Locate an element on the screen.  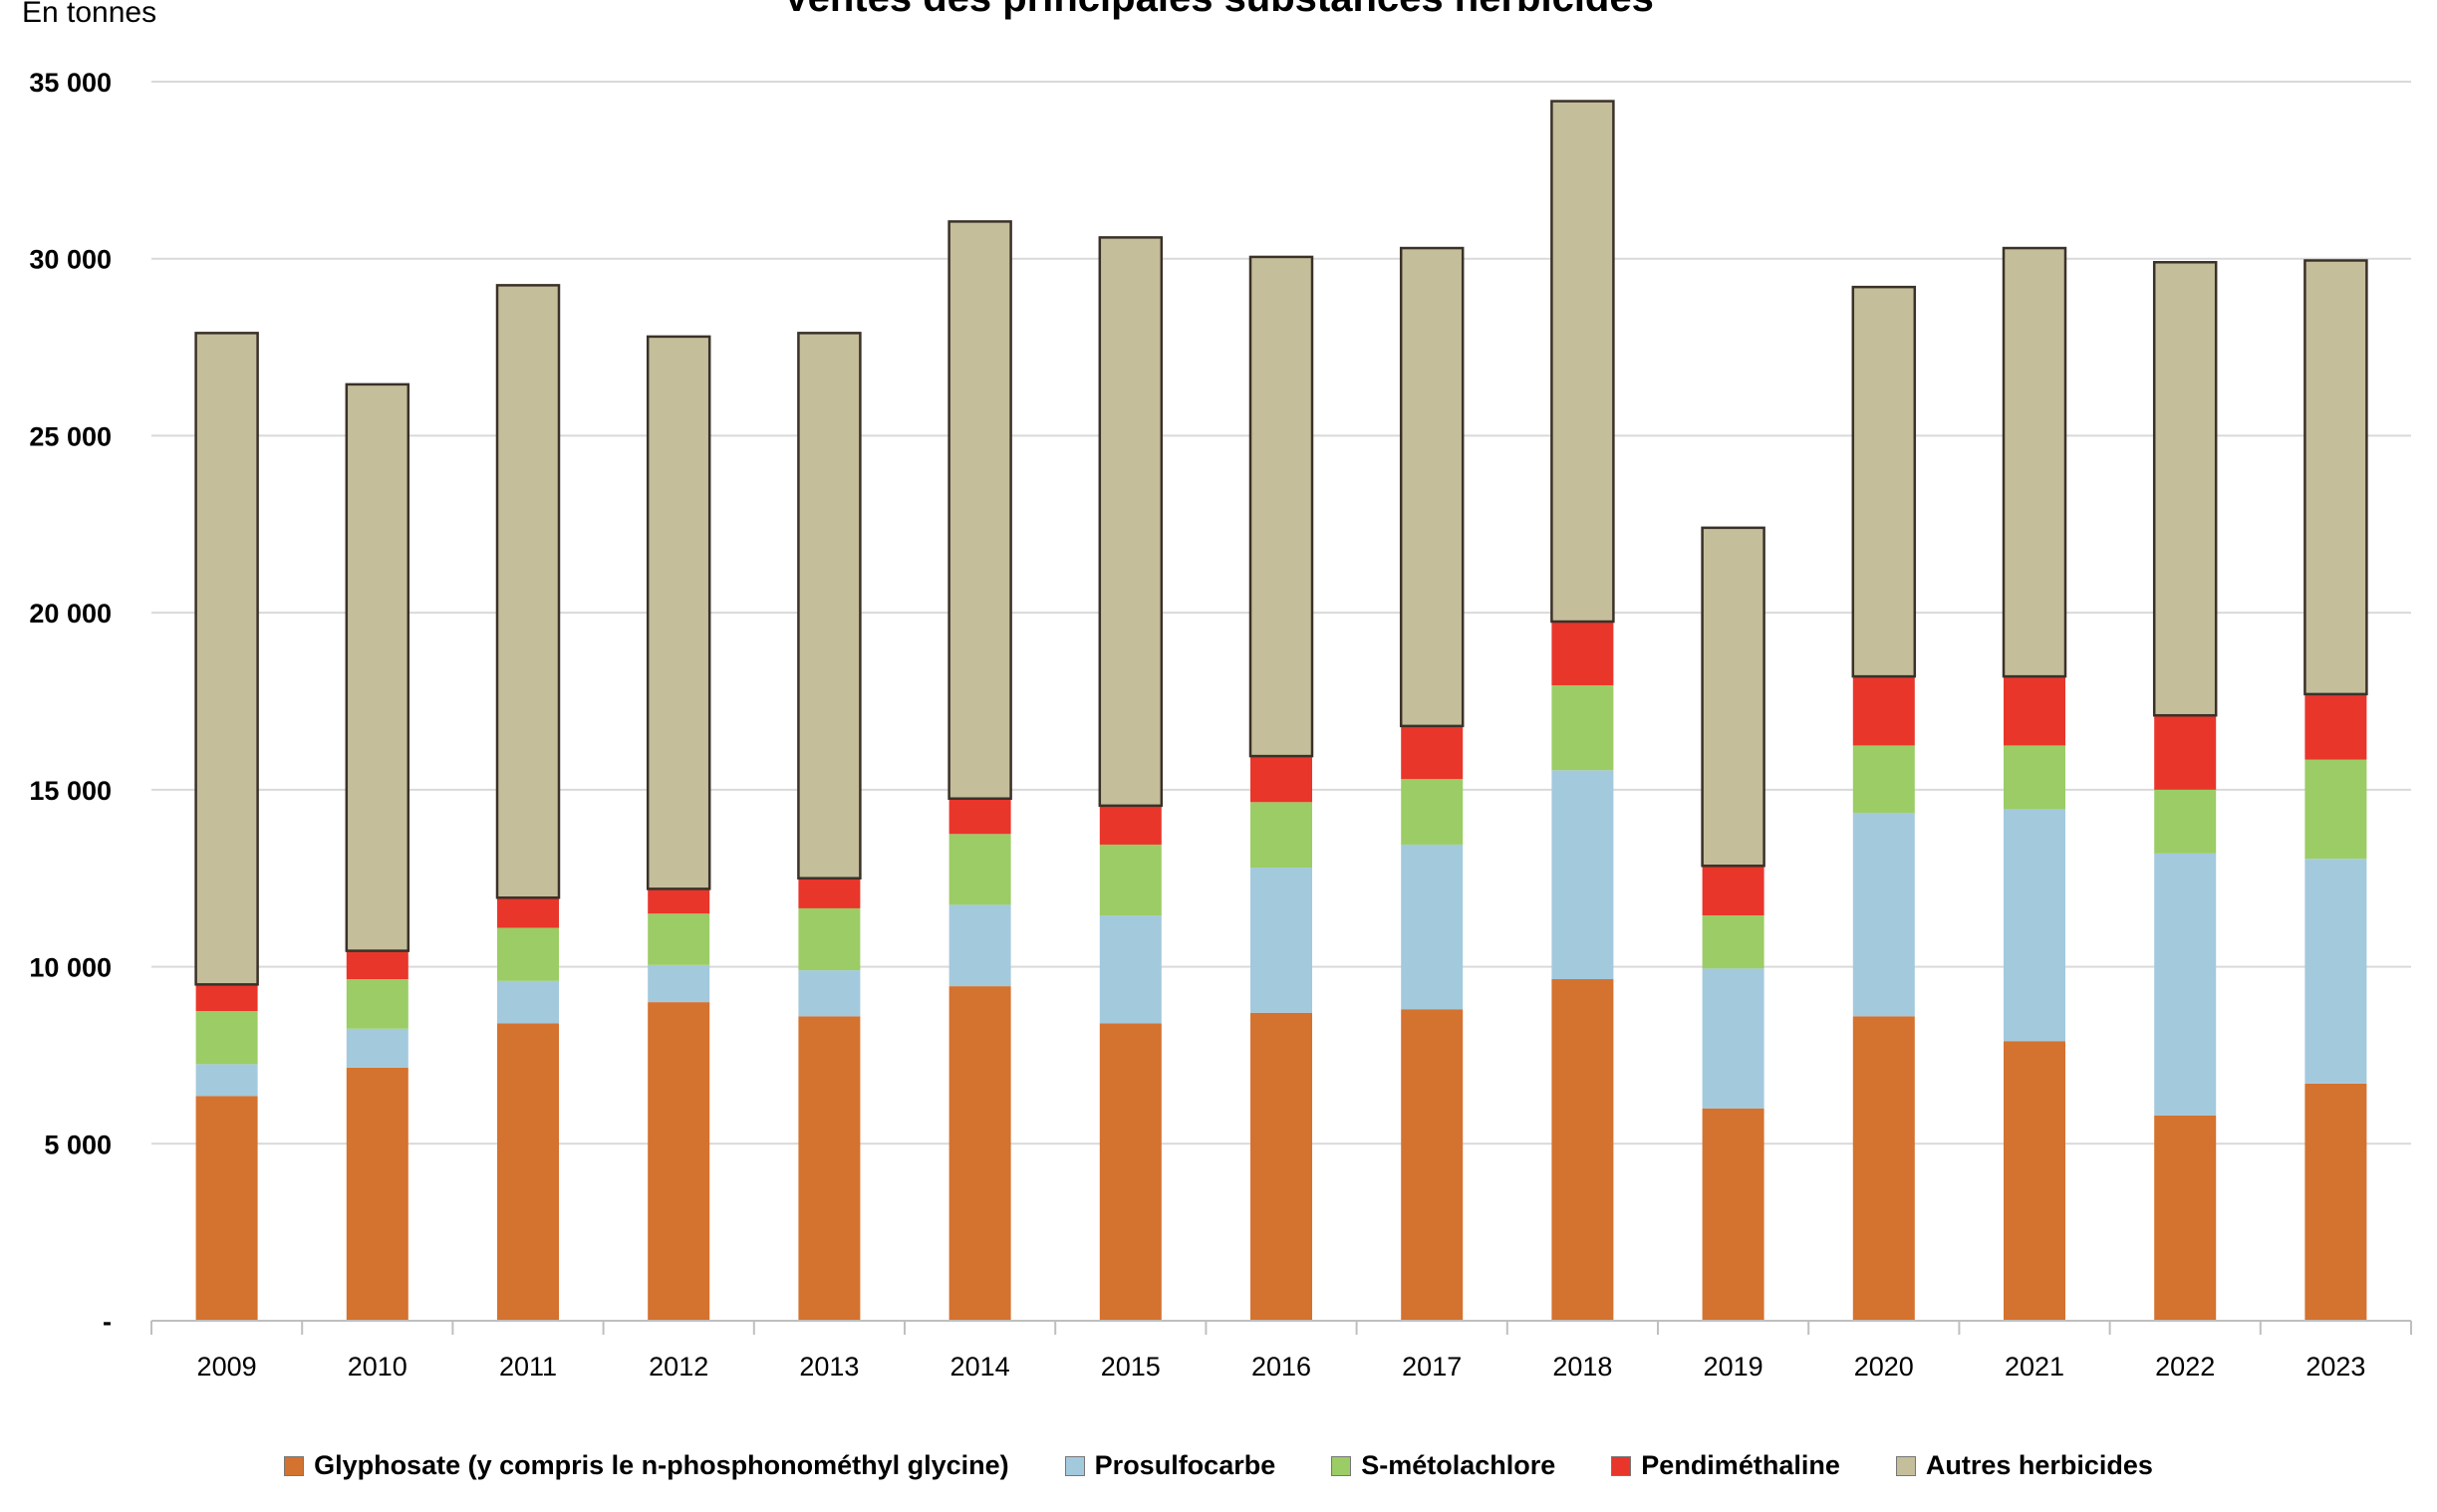
bar-segment-s-métolachlore-2014 is located at coordinates (979, 870).